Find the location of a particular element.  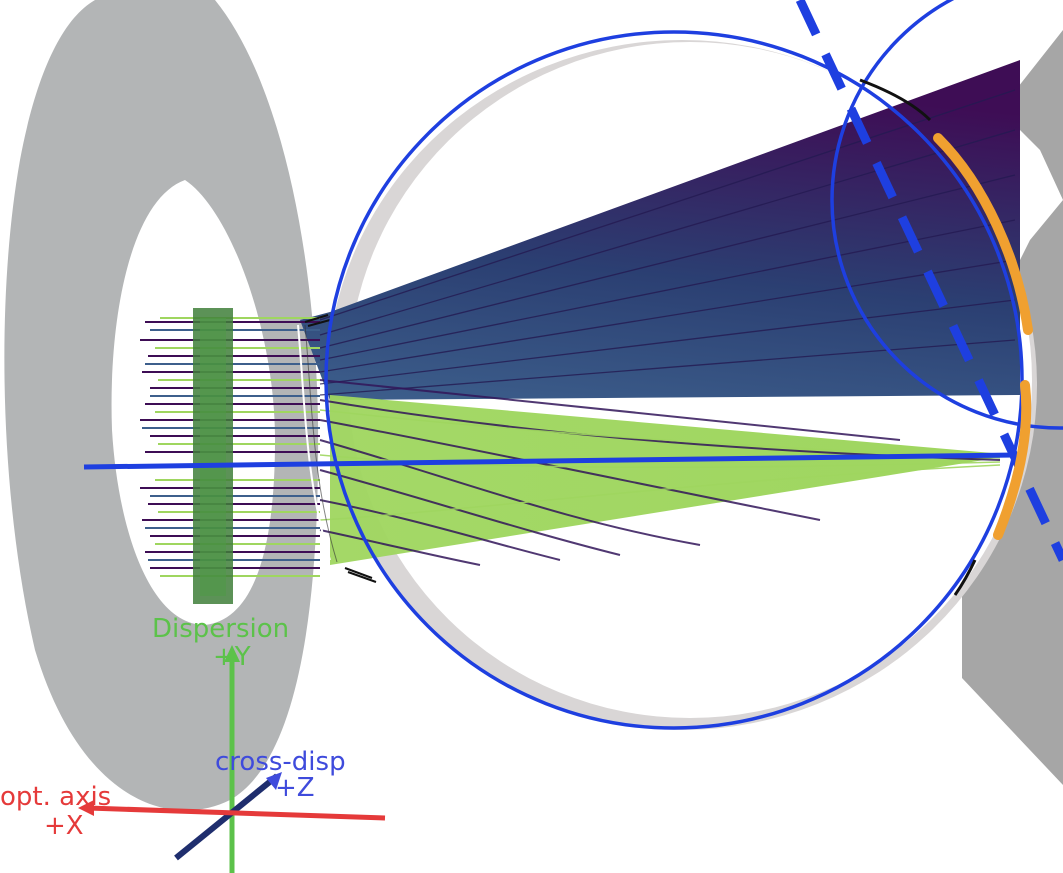

x-axis-arrow is located at coordinates (236, 813).